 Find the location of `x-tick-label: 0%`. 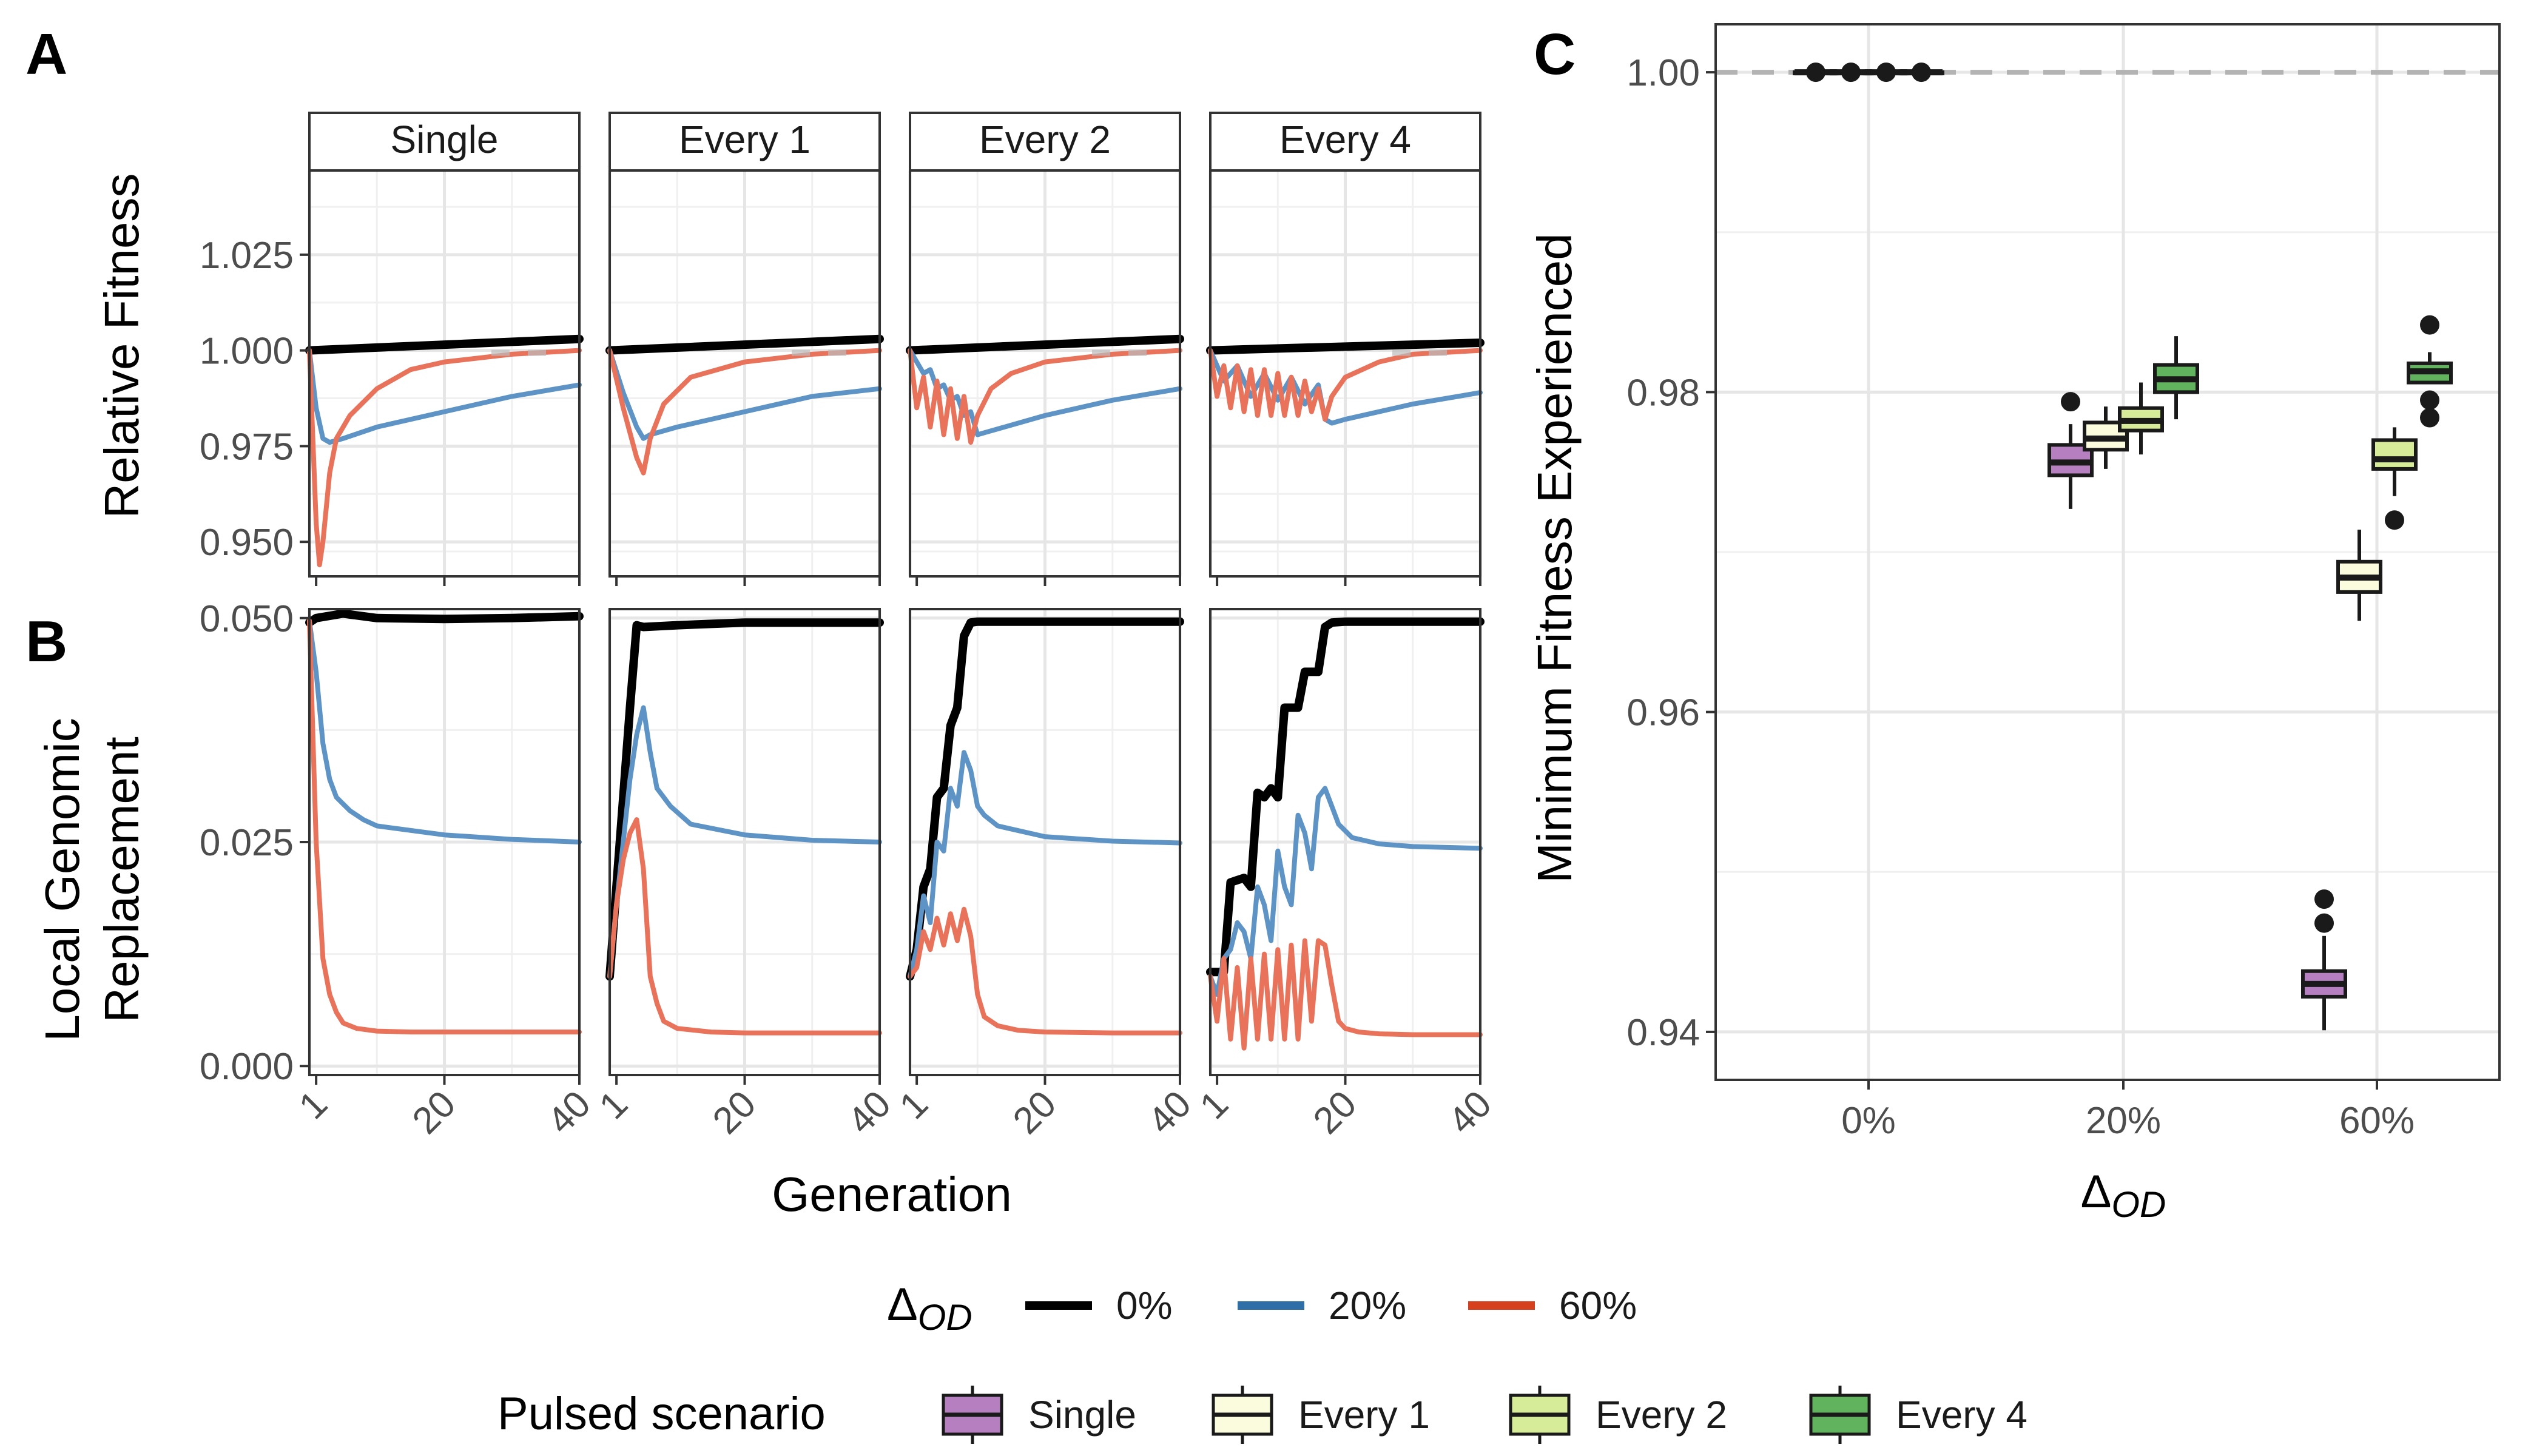

x-tick-label: 0% is located at coordinates (1868, 1121).